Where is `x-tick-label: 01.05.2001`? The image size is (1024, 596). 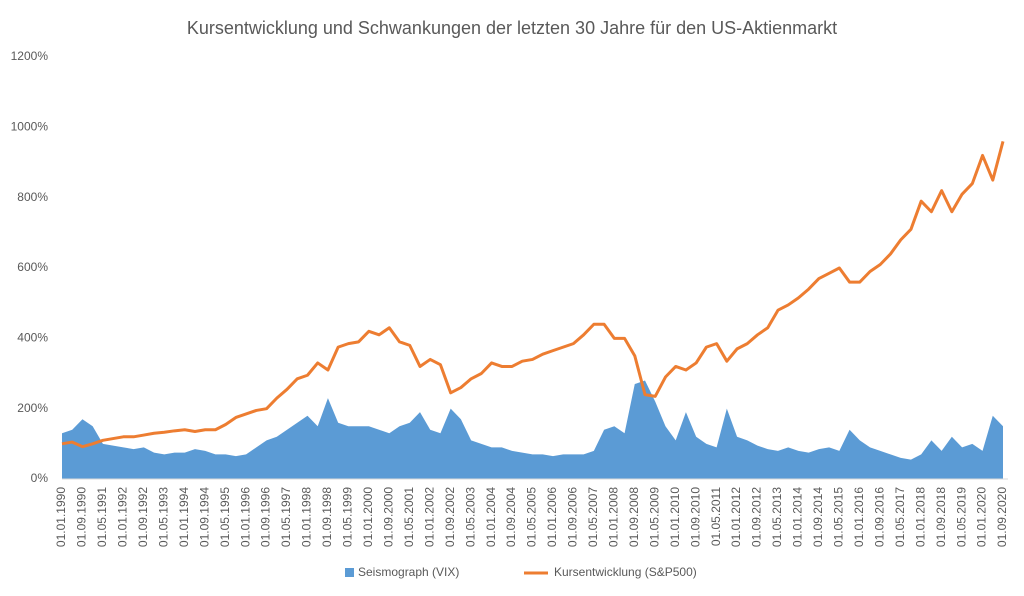
x-tick-label: 01.05.2001 is located at coordinates (409, 517).